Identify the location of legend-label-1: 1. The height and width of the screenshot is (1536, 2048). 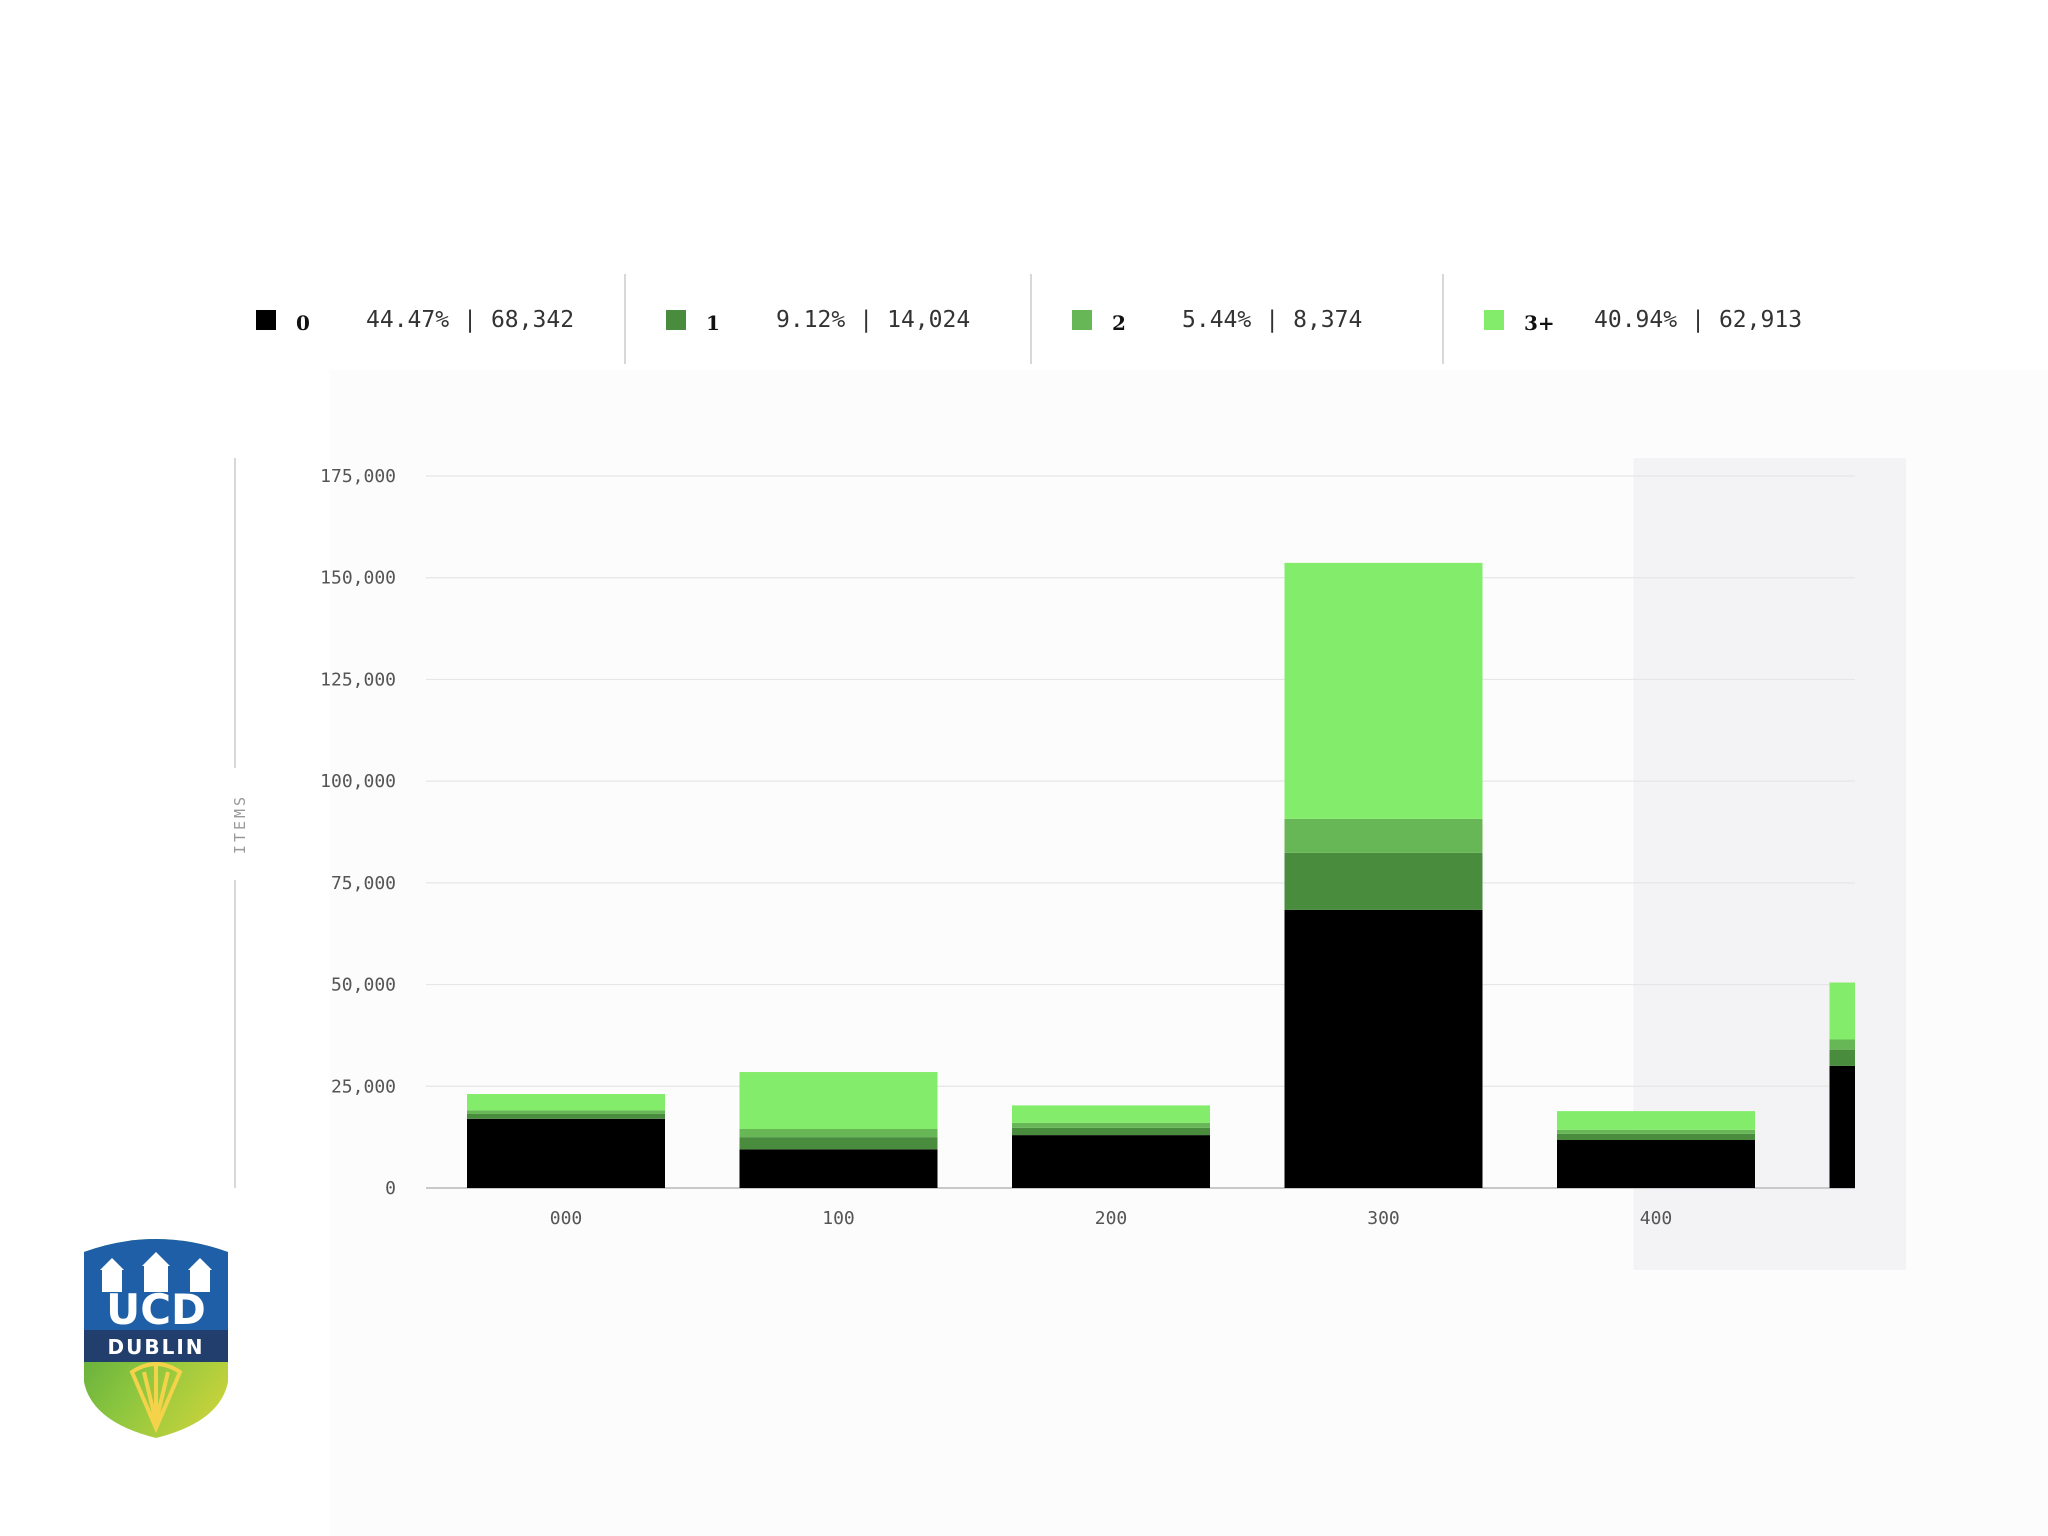
(713, 323).